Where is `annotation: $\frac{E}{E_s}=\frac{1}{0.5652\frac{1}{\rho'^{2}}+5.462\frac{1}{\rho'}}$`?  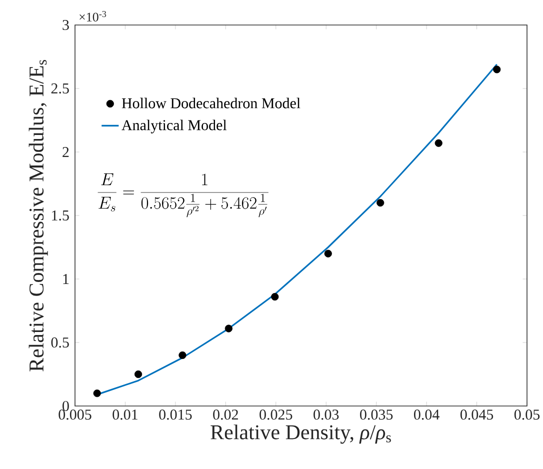 annotation: $\frac{E}{E_s}=\frac{1}{0.5652\frac{1}{\rho'^{2}}+5.462\frac{1}{\rho'}}$ is located at coordinates (183, 195).